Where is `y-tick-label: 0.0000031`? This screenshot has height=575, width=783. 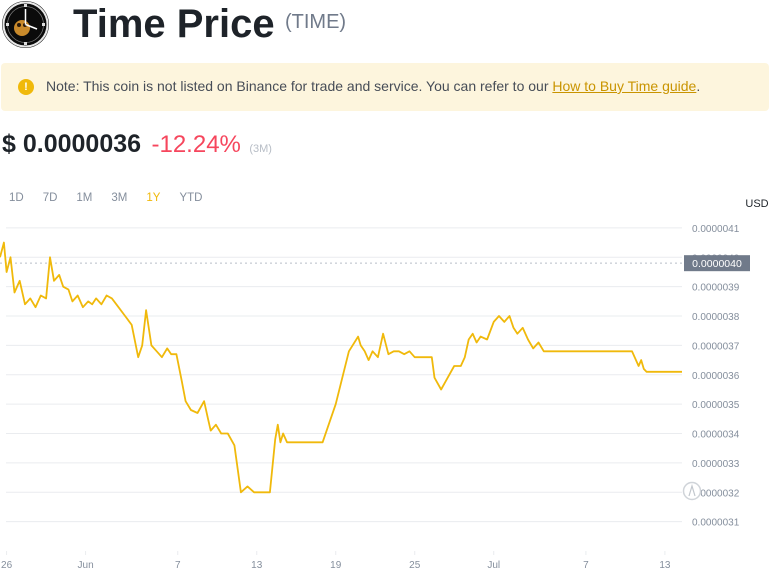
y-tick-label: 0.0000031 is located at coordinates (716, 523).